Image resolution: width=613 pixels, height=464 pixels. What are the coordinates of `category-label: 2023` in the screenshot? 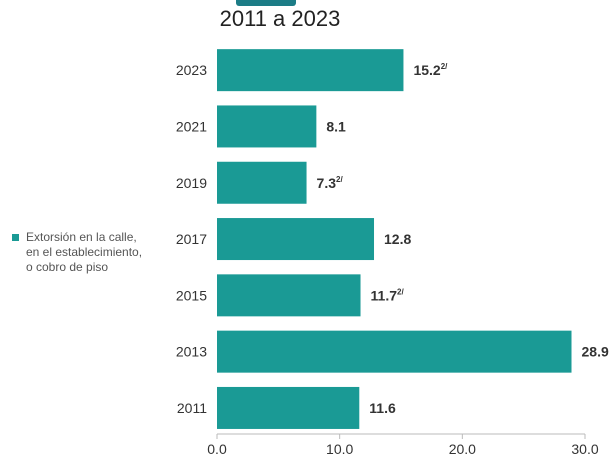 It's located at (191, 70).